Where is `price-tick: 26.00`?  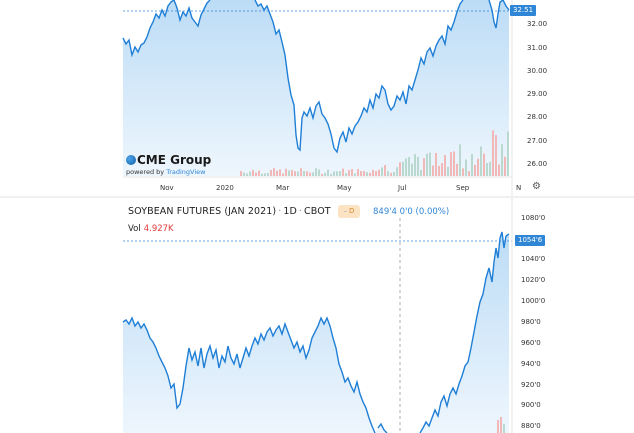
price-tick: 26.00 is located at coordinates (537, 164).